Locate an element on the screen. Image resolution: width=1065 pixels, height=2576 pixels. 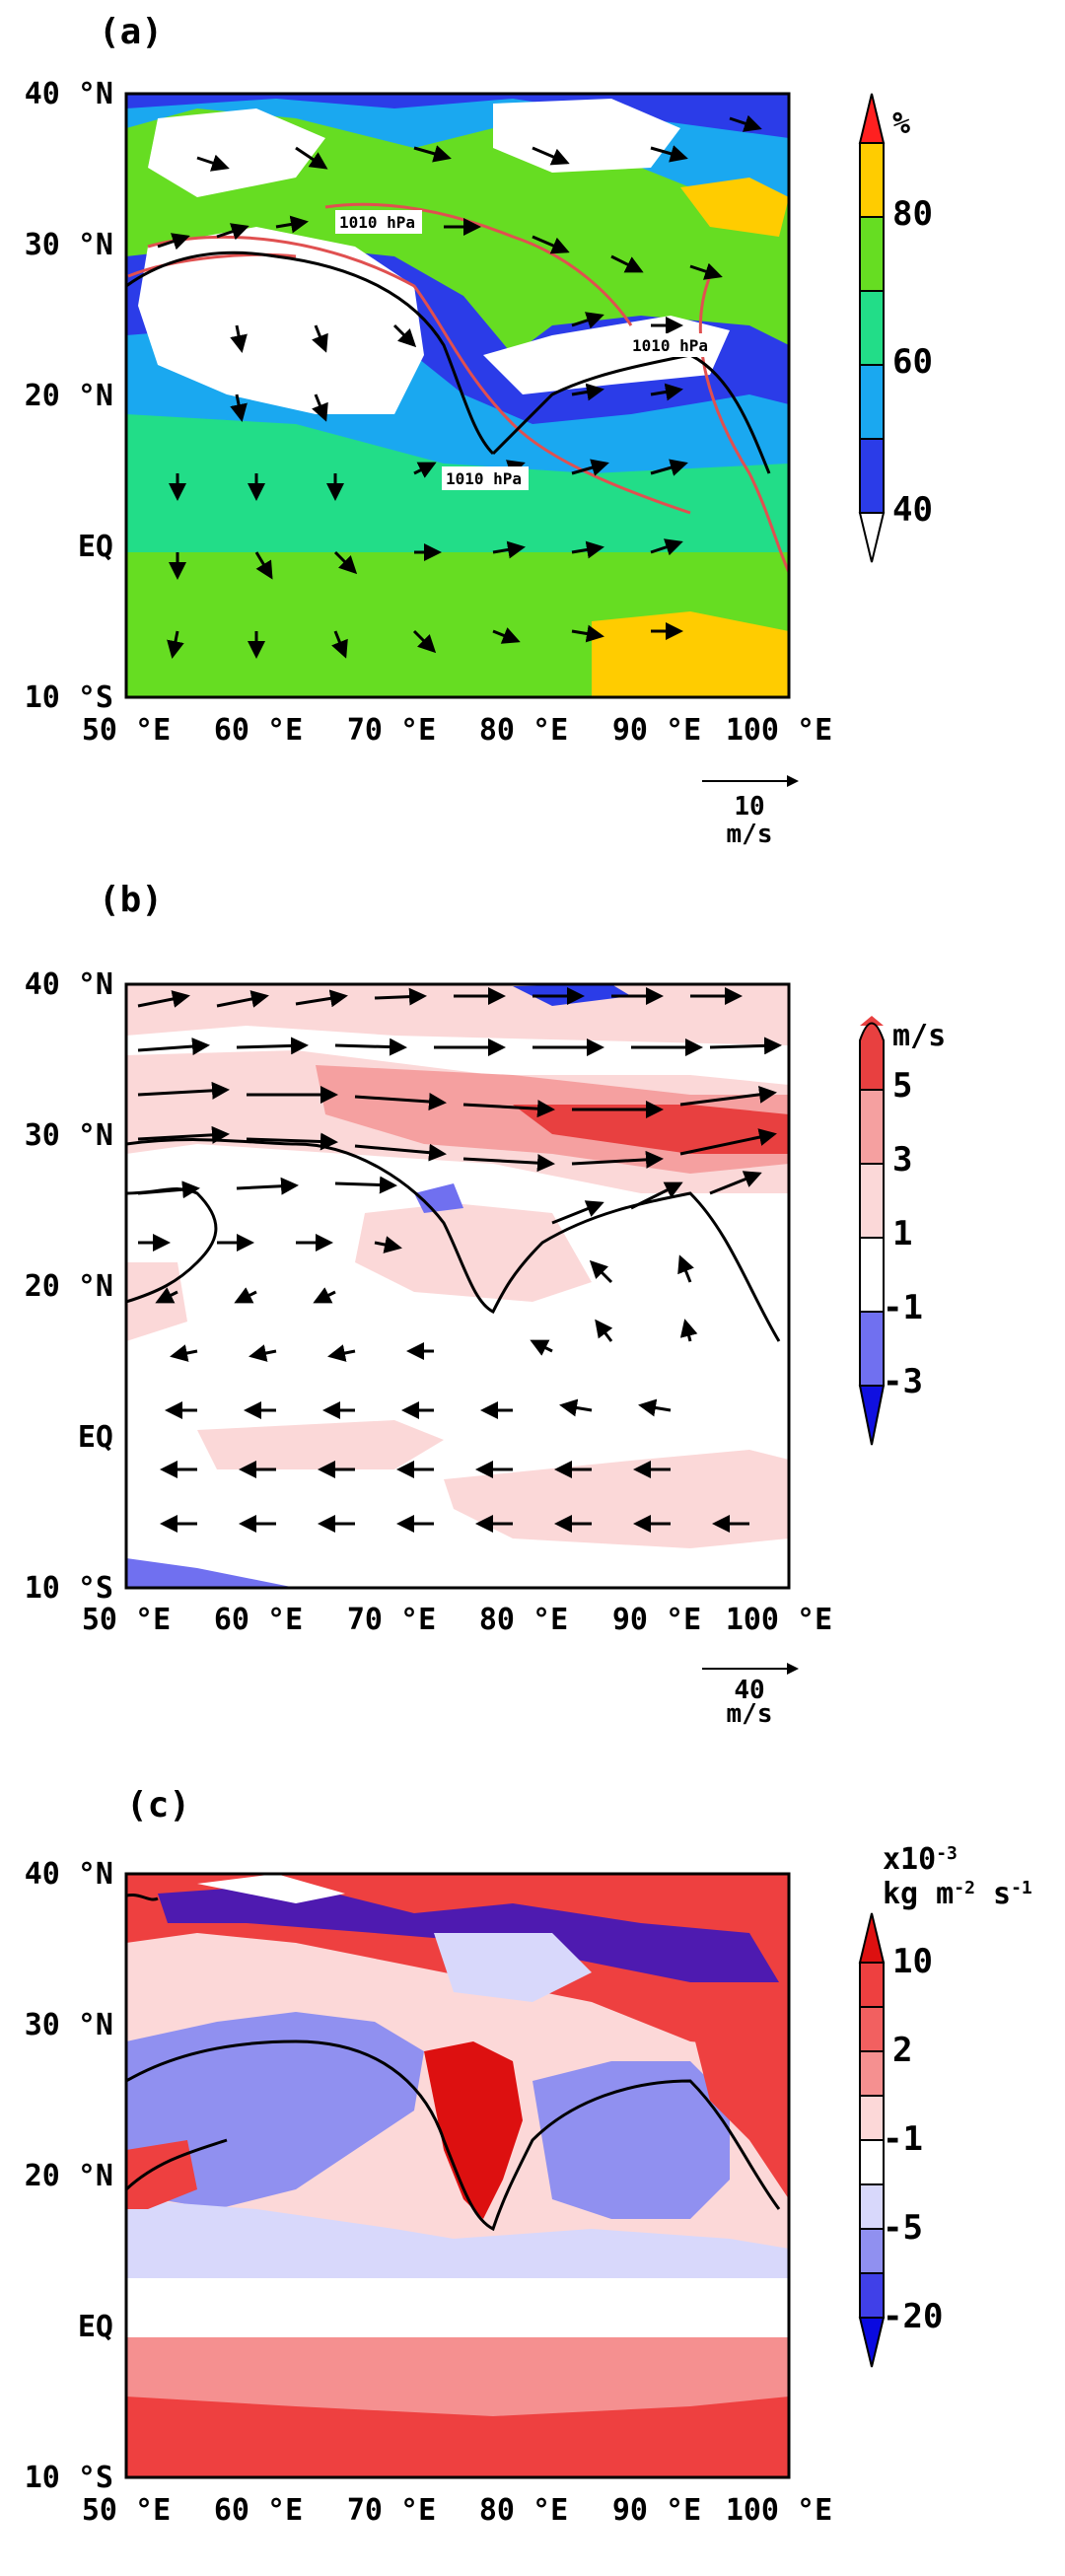
colorbar-tick: -3 is located at coordinates (903, 1381).